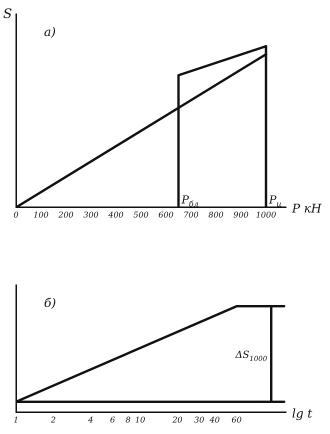 The width and height of the screenshot is (330, 434). Describe the element at coordinates (177, 419) in the screenshot. I see `x-tick-label: 20` at that location.